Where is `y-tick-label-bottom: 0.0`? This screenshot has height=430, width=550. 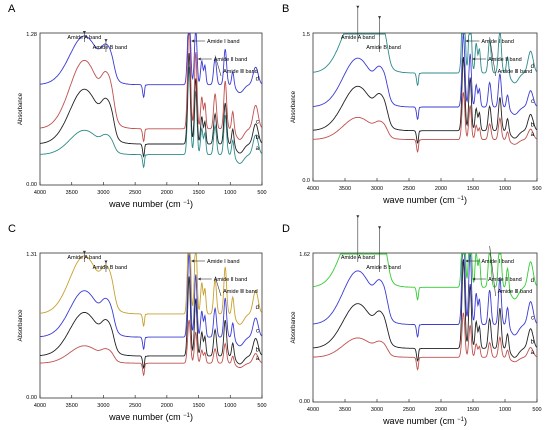 y-tick-label-bottom: 0.0 is located at coordinates (306, 181).